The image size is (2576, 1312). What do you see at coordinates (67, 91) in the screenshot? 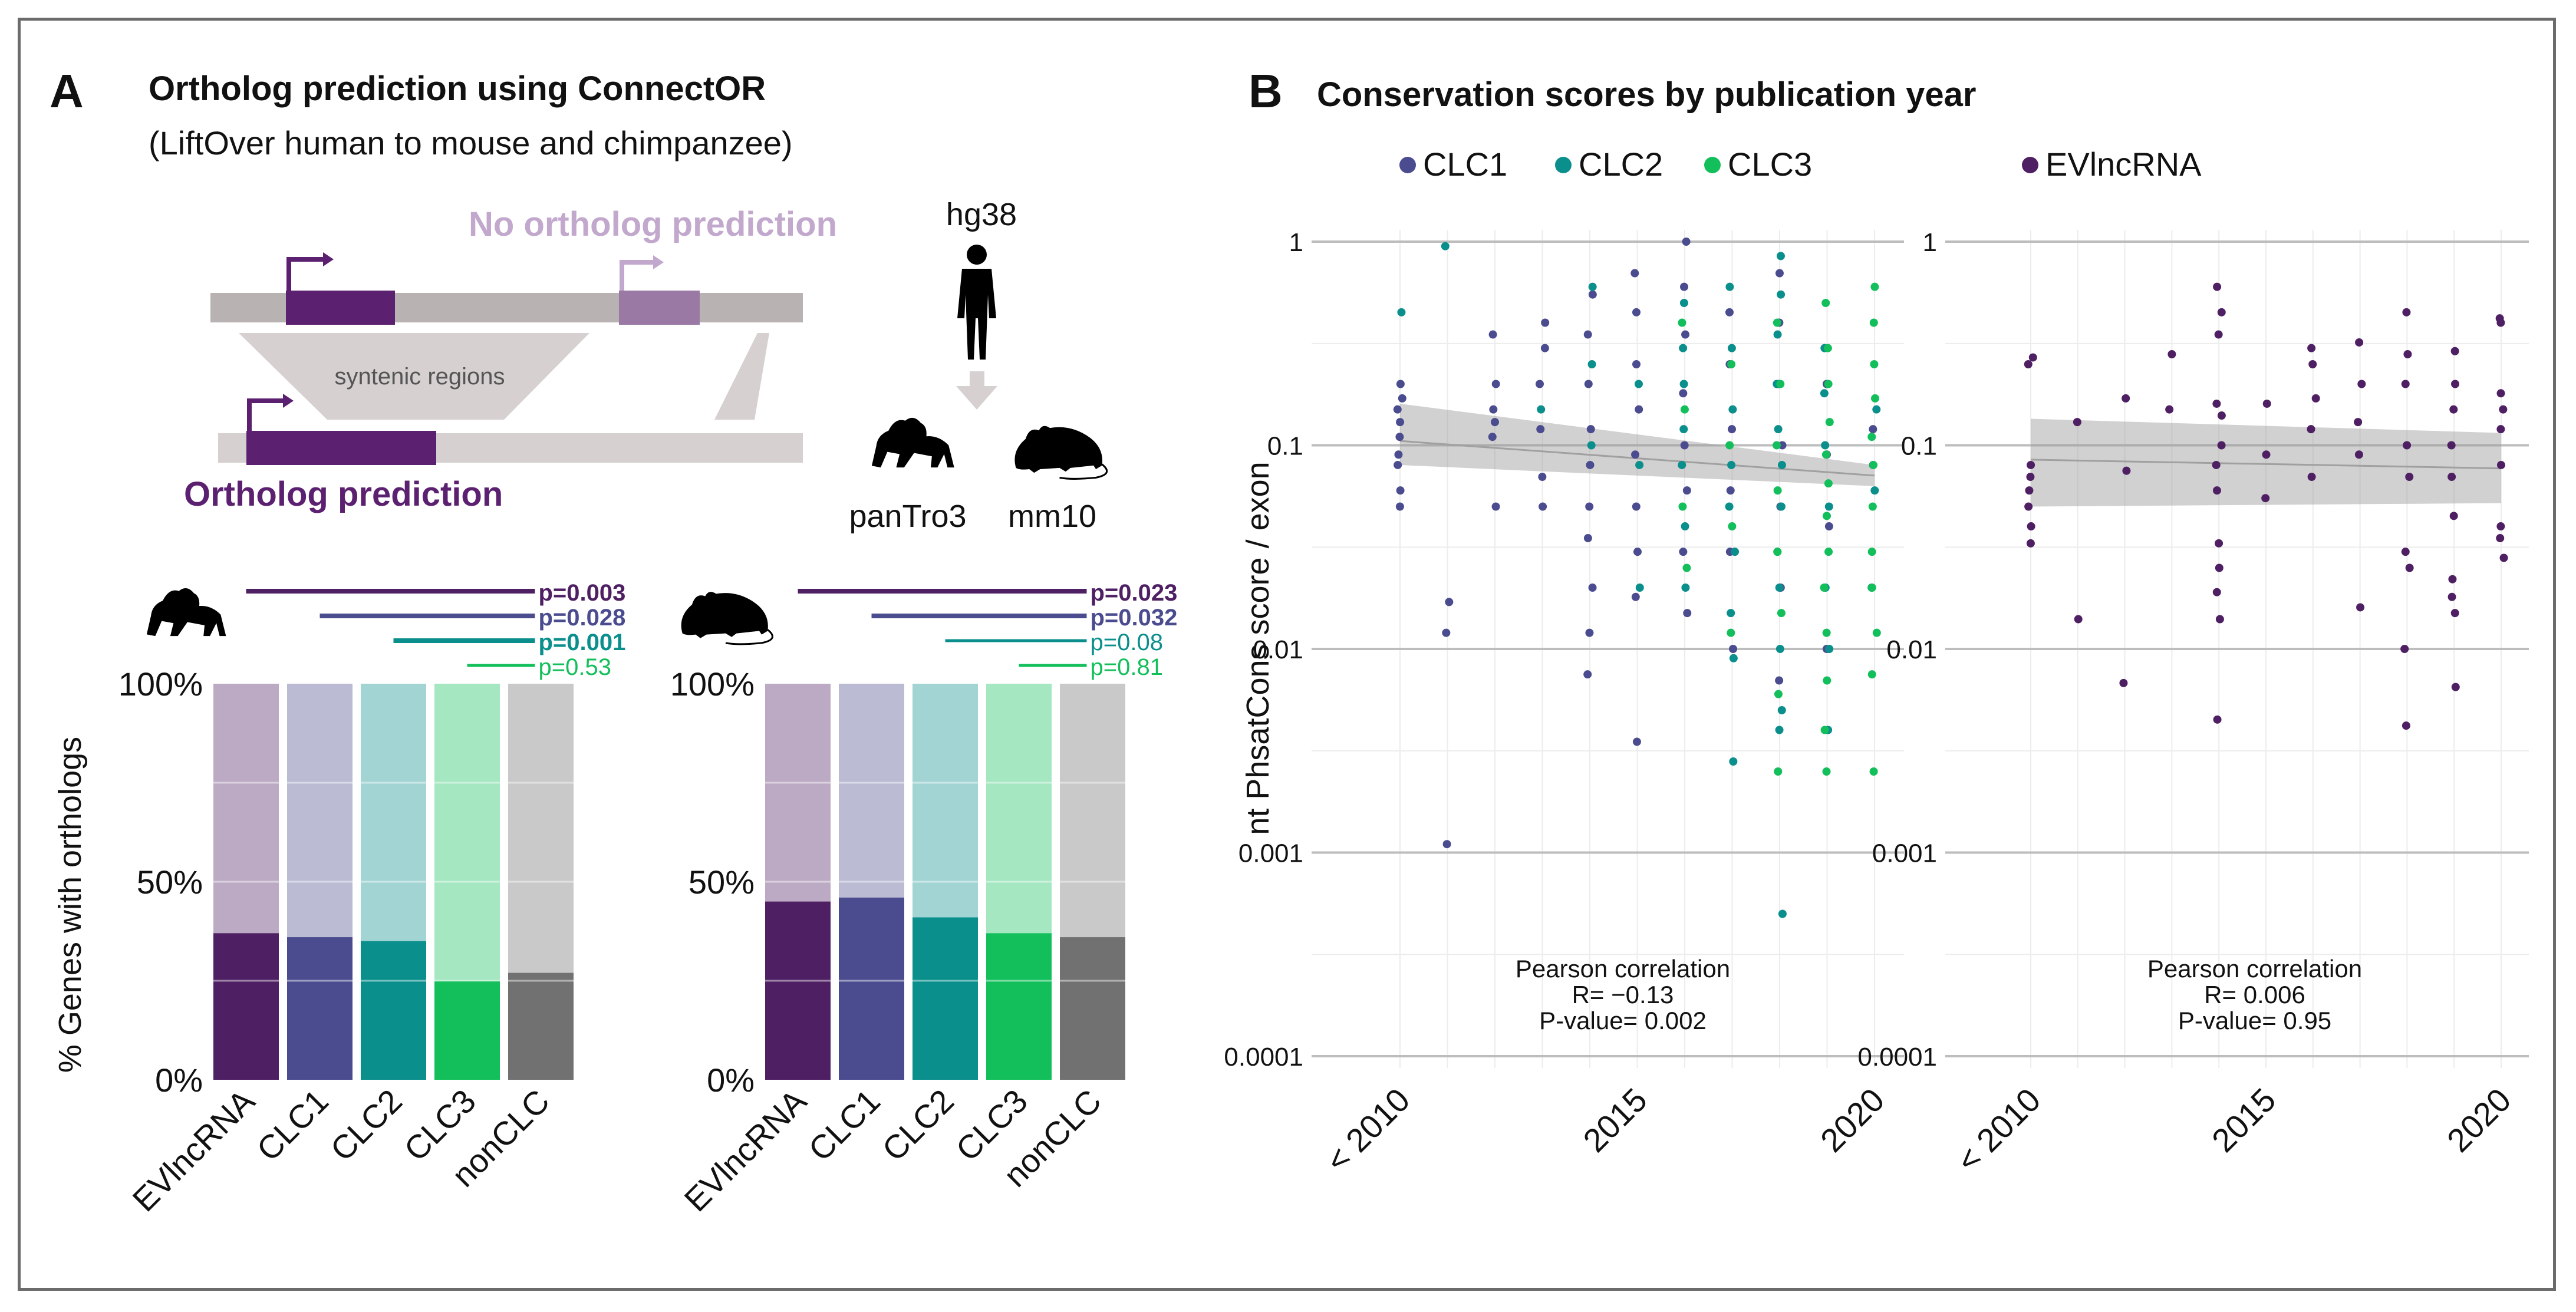
I see `panel-a-label: A` at bounding box center [67, 91].